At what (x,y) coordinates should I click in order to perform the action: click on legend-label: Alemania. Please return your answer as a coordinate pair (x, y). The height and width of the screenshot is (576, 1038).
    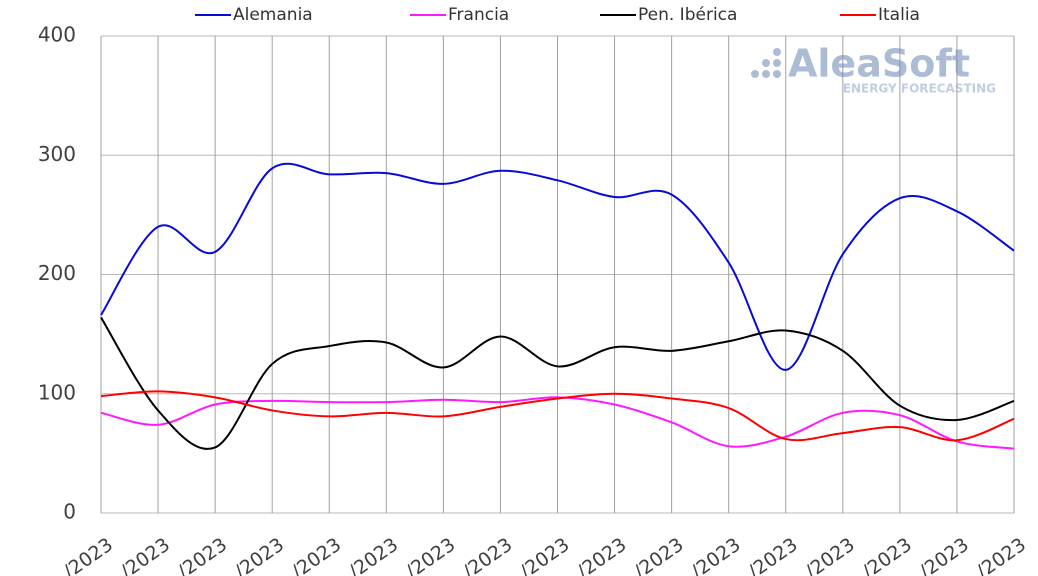
    Looking at the image, I should click on (273, 15).